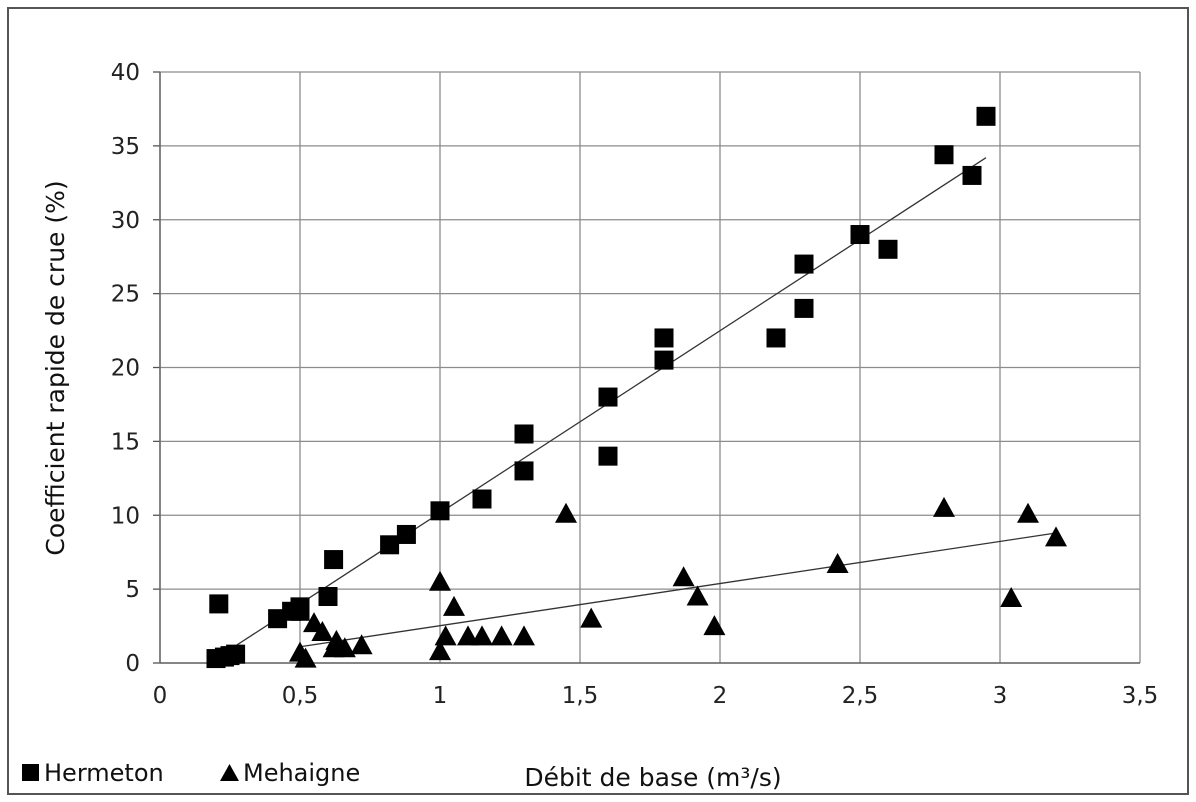 This screenshot has width=1196, height=802. I want to click on y-tick-label: 20, so click(125, 369).